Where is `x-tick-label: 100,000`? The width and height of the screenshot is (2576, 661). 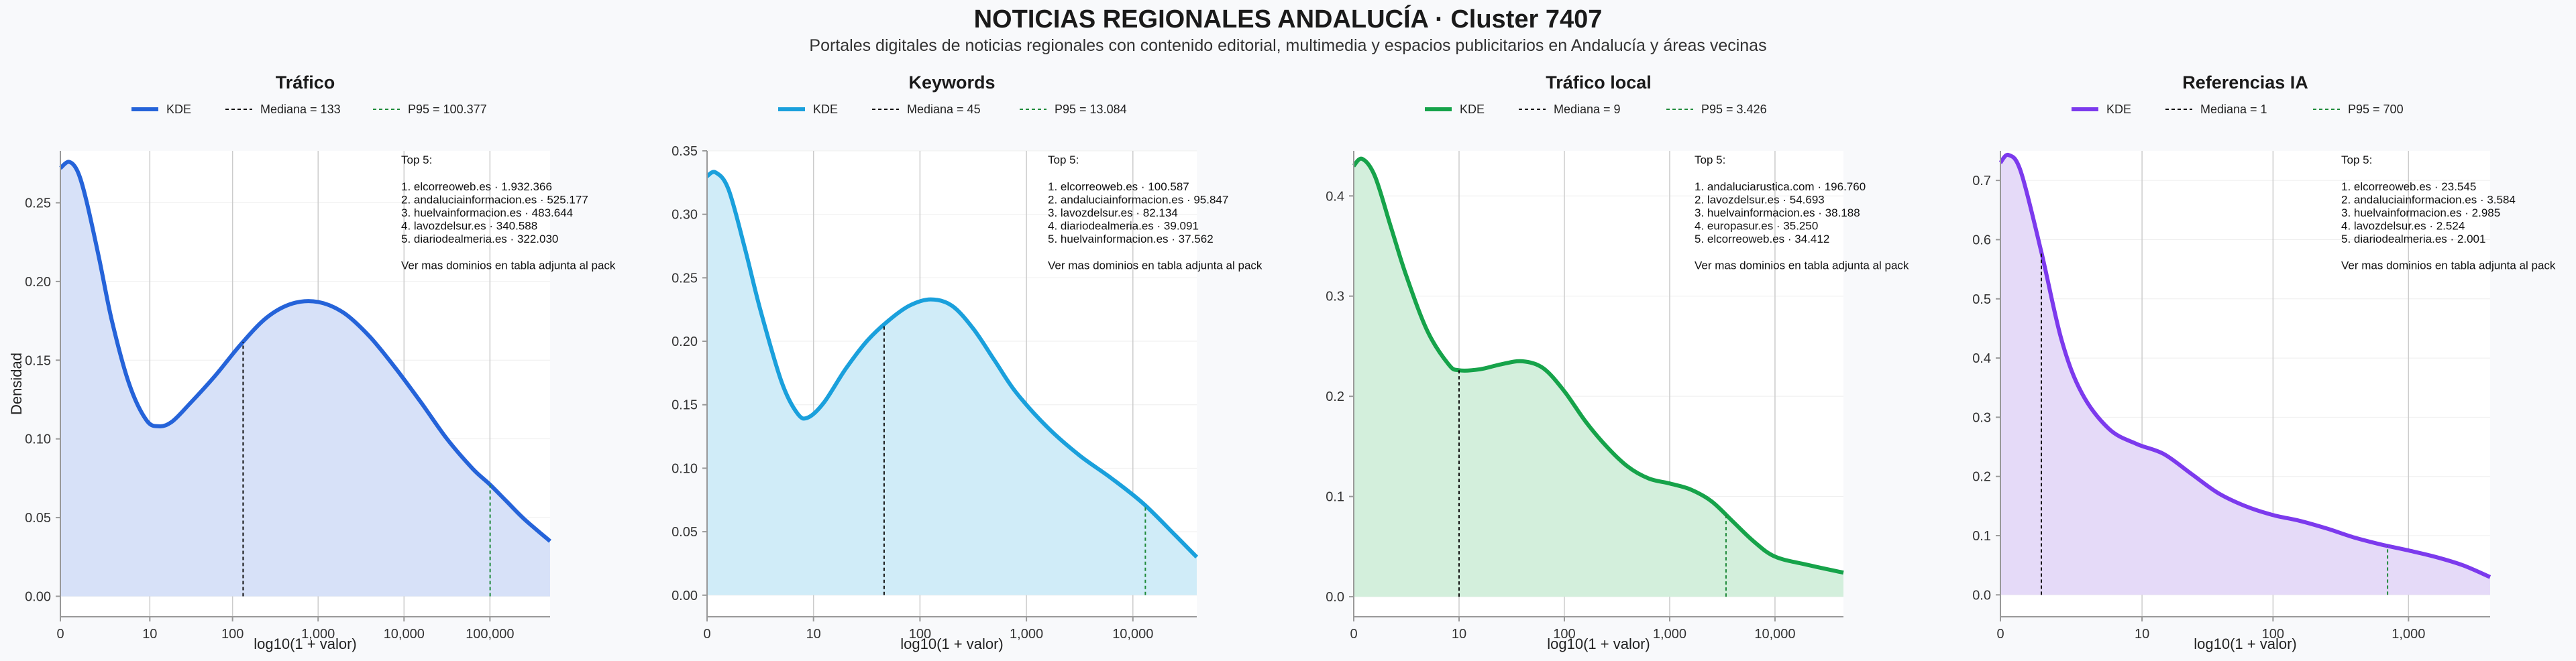
x-tick-label: 100,000 is located at coordinates (490, 634).